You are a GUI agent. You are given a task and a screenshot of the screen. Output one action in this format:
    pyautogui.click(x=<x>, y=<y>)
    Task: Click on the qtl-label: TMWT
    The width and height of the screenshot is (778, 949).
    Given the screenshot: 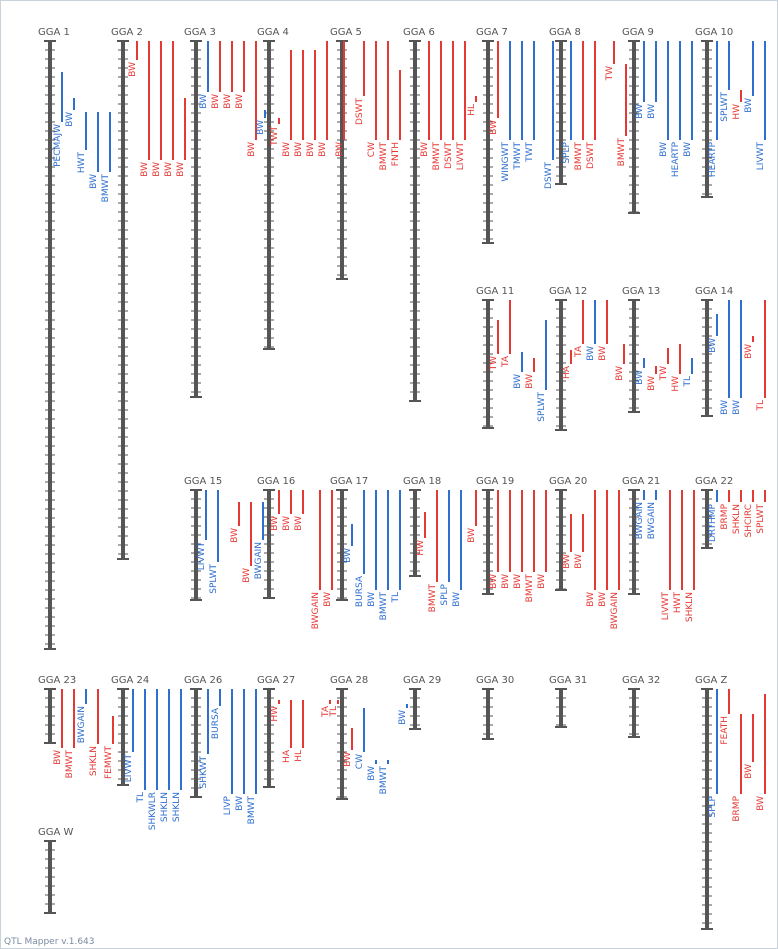 What is the action you would take?
    pyautogui.click(x=518, y=156)
    